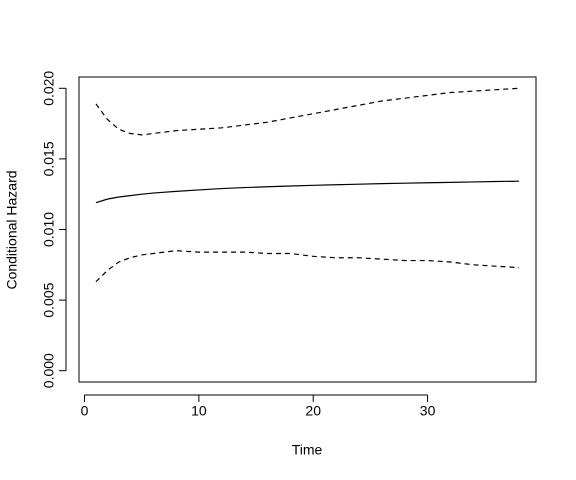  I want to click on x-tick-label: 0, so click(85, 411).